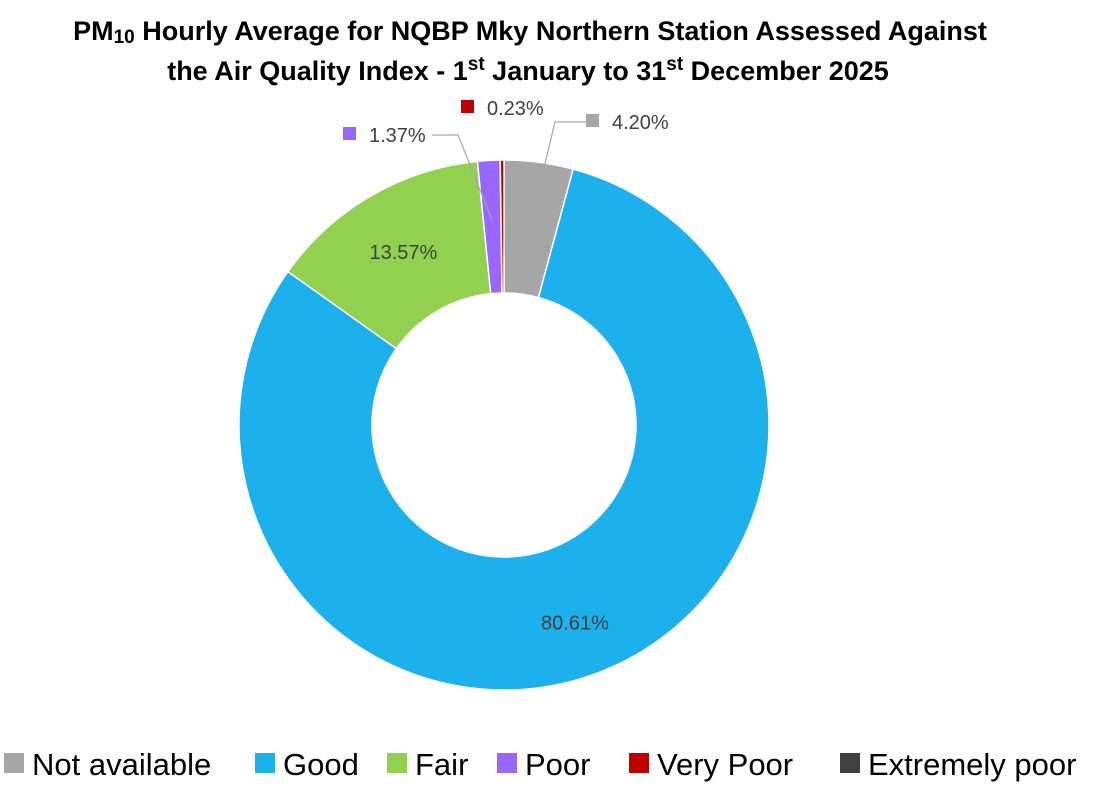 The width and height of the screenshot is (1110, 797). I want to click on legend-label-good: Good, so click(321, 764).